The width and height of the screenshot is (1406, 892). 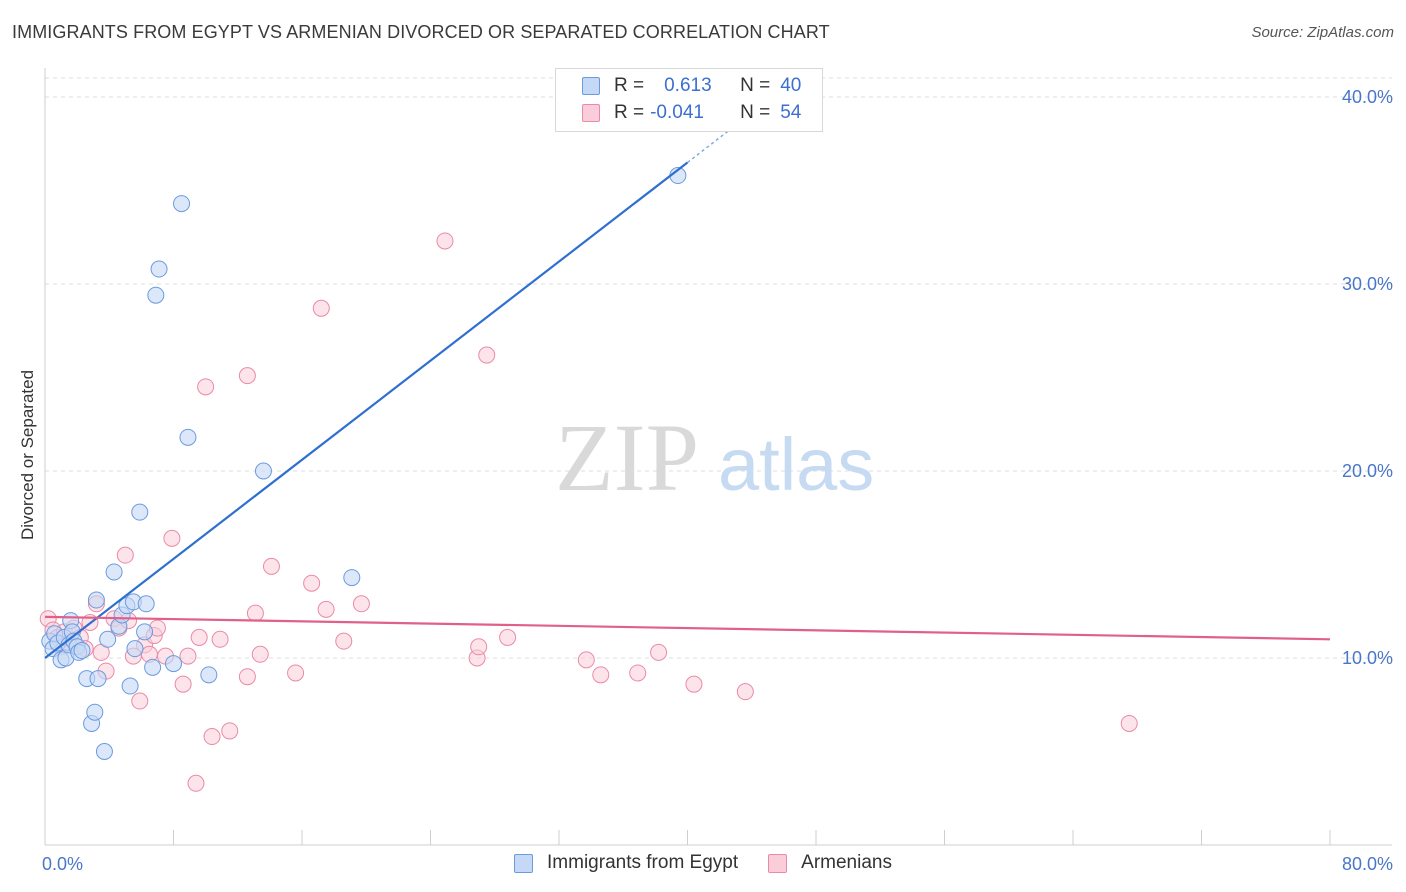 What do you see at coordinates (846, 862) in the screenshot?
I see `legend-label-armenians: Armenians` at bounding box center [846, 862].